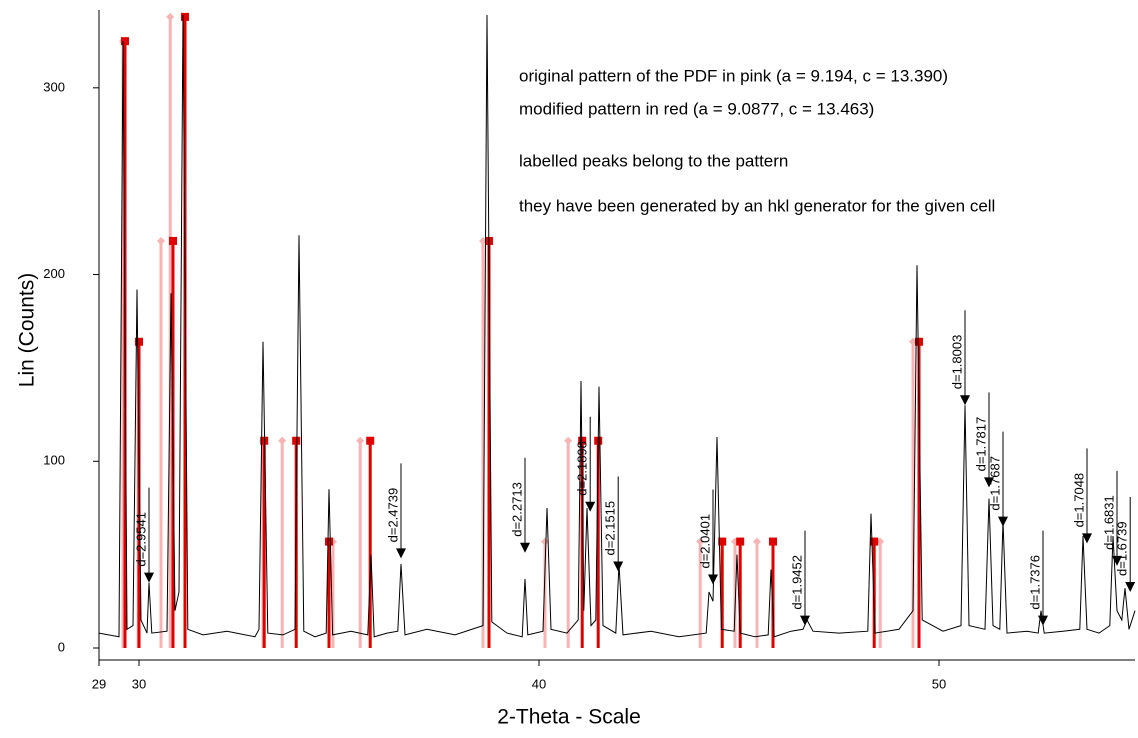 The height and width of the screenshot is (738, 1138). Describe the element at coordinates (1122, 548) in the screenshot. I see `annotation-label: d=1.6739` at that location.